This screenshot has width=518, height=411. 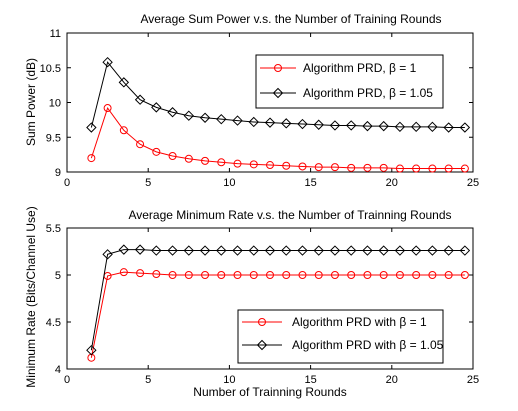 What do you see at coordinates (31, 296) in the screenshot?
I see `y-axis-label: Minimum Rate (Bits/Channel Use)` at bounding box center [31, 296].